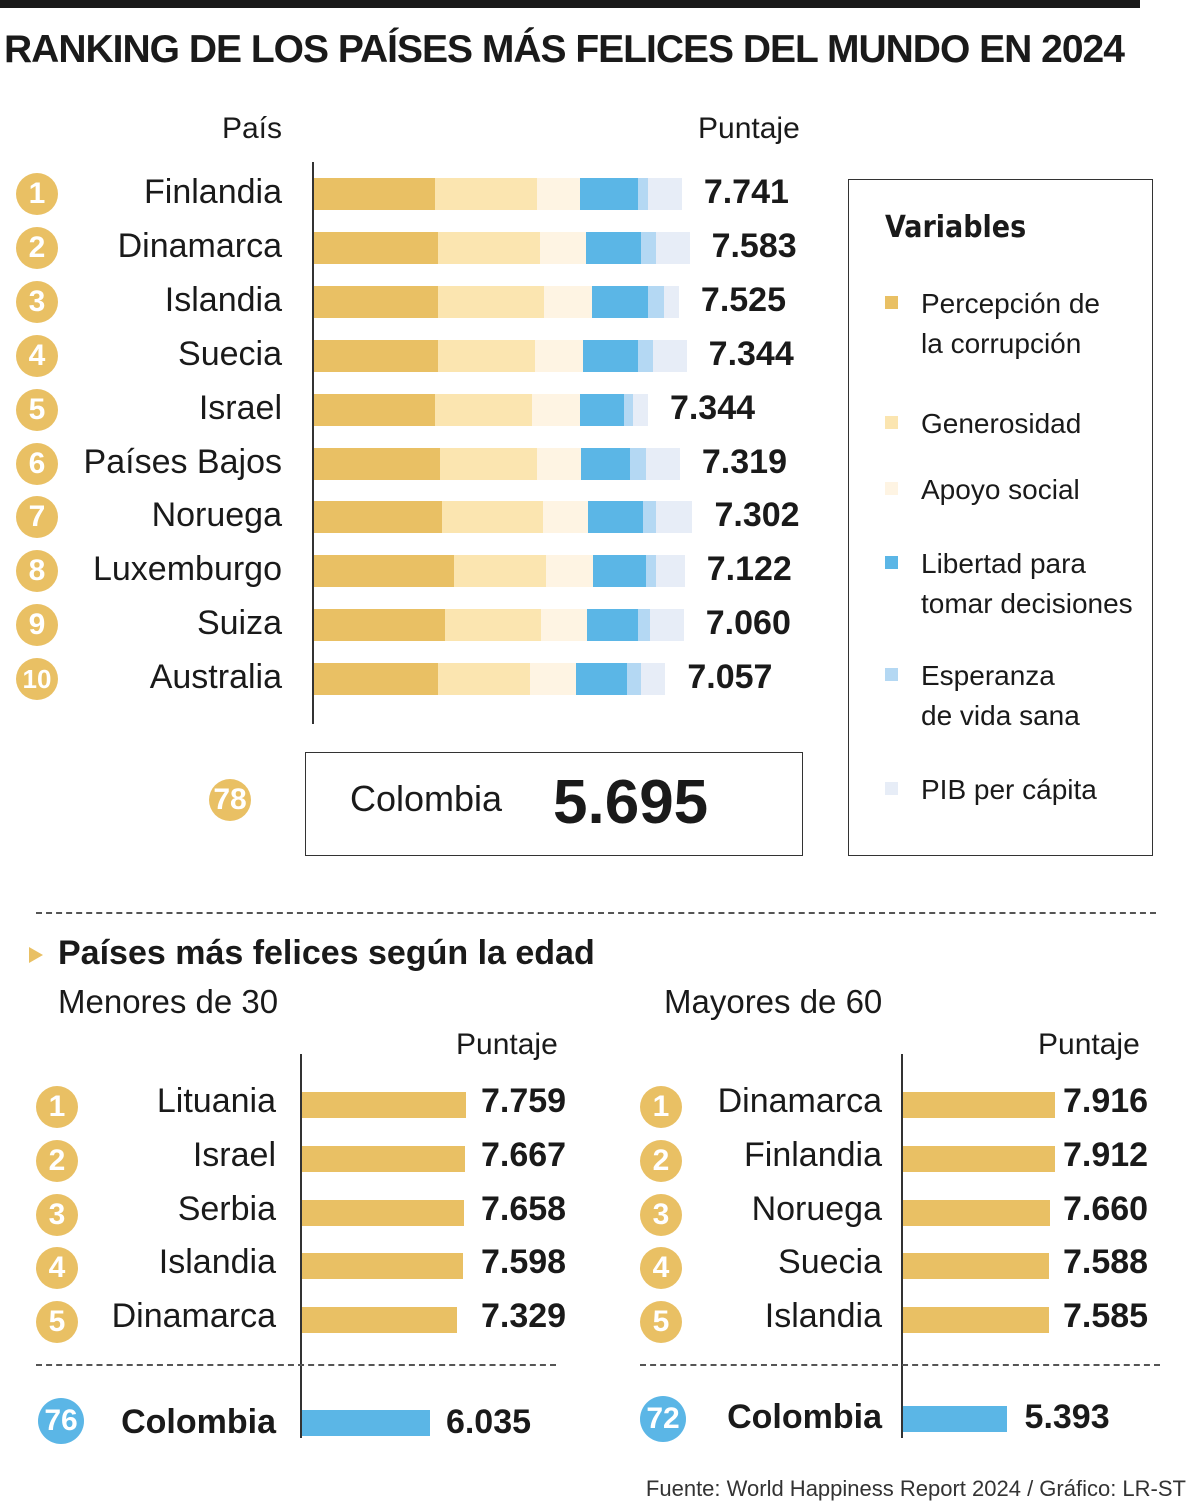  What do you see at coordinates (426, 798) in the screenshot?
I see `colombia-label: Colombia` at bounding box center [426, 798].